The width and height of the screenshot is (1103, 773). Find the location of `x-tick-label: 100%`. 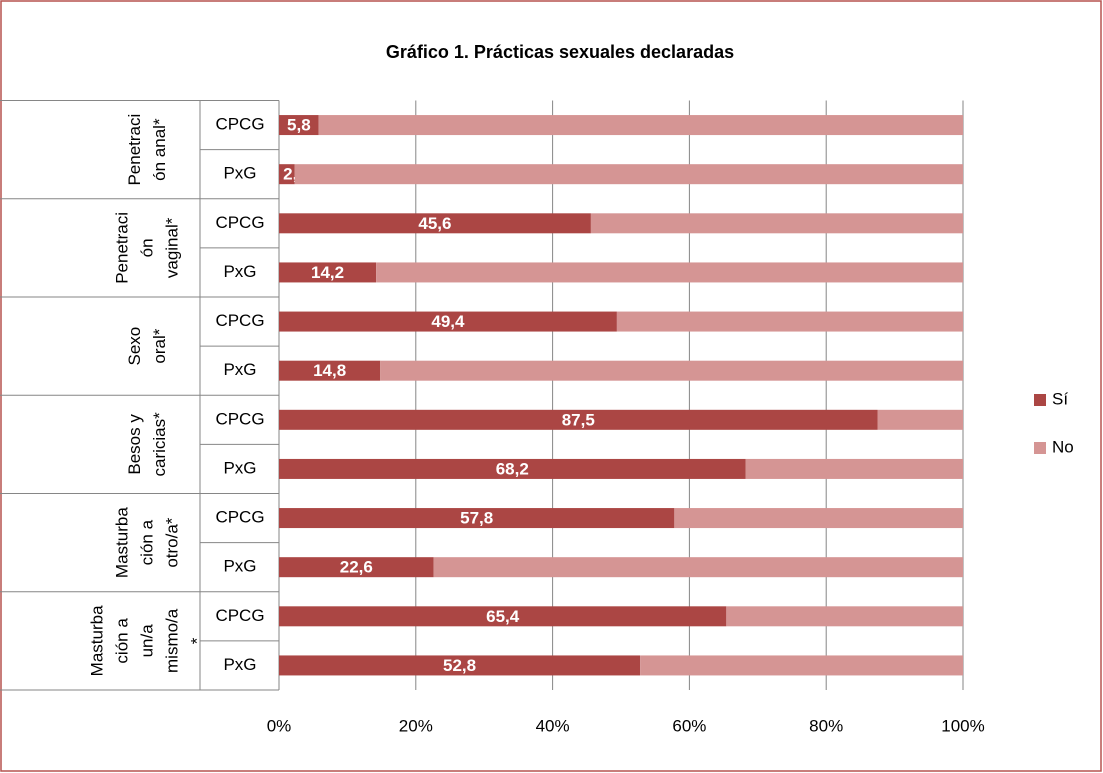

x-tick-label: 100% is located at coordinates (962, 725).